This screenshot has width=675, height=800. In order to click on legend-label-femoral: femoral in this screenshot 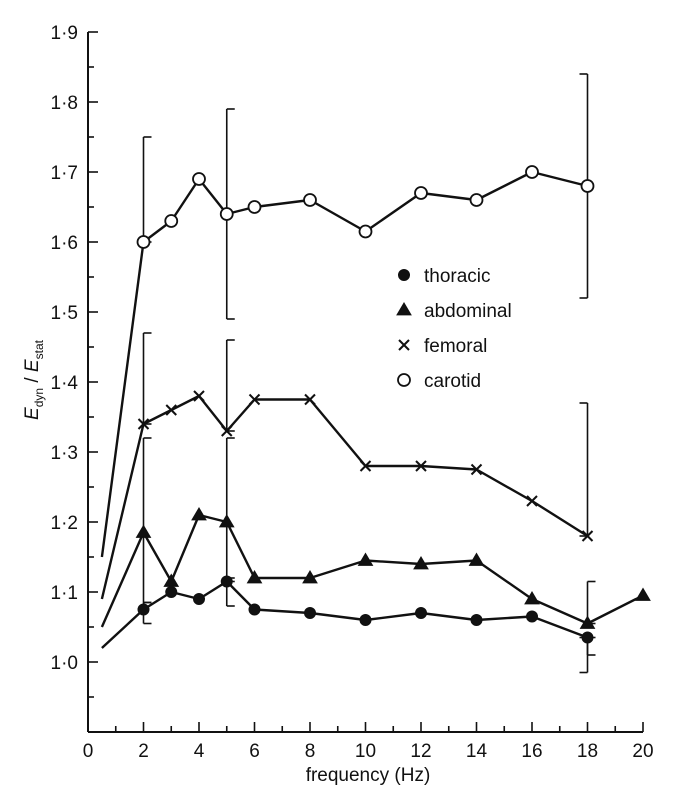, I will do `click(455, 346)`.